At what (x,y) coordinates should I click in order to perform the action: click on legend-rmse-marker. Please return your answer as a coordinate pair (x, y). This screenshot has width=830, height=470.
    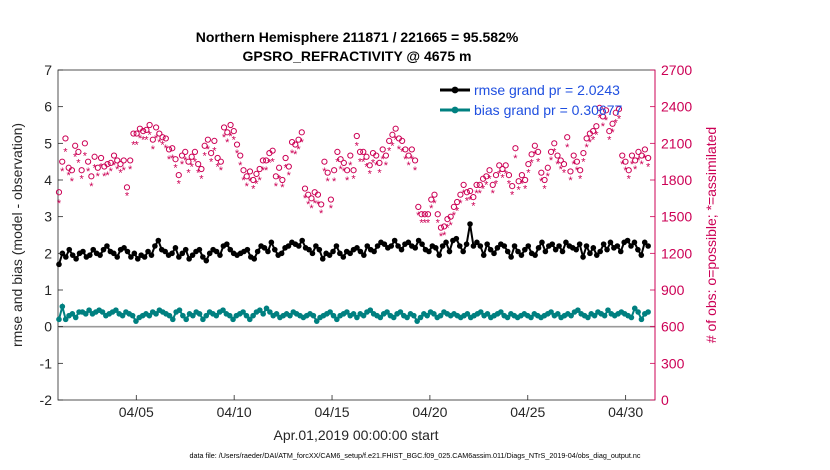
    Looking at the image, I should click on (455, 90).